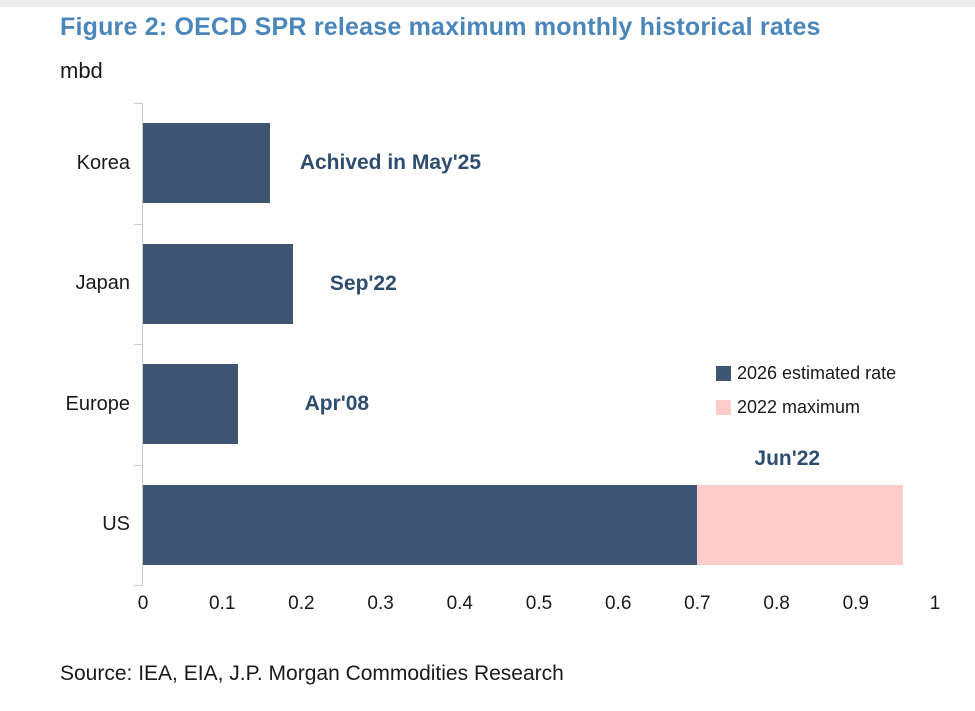  Describe the element at coordinates (81, 70) in the screenshot. I see `unit-label: mbd` at that location.